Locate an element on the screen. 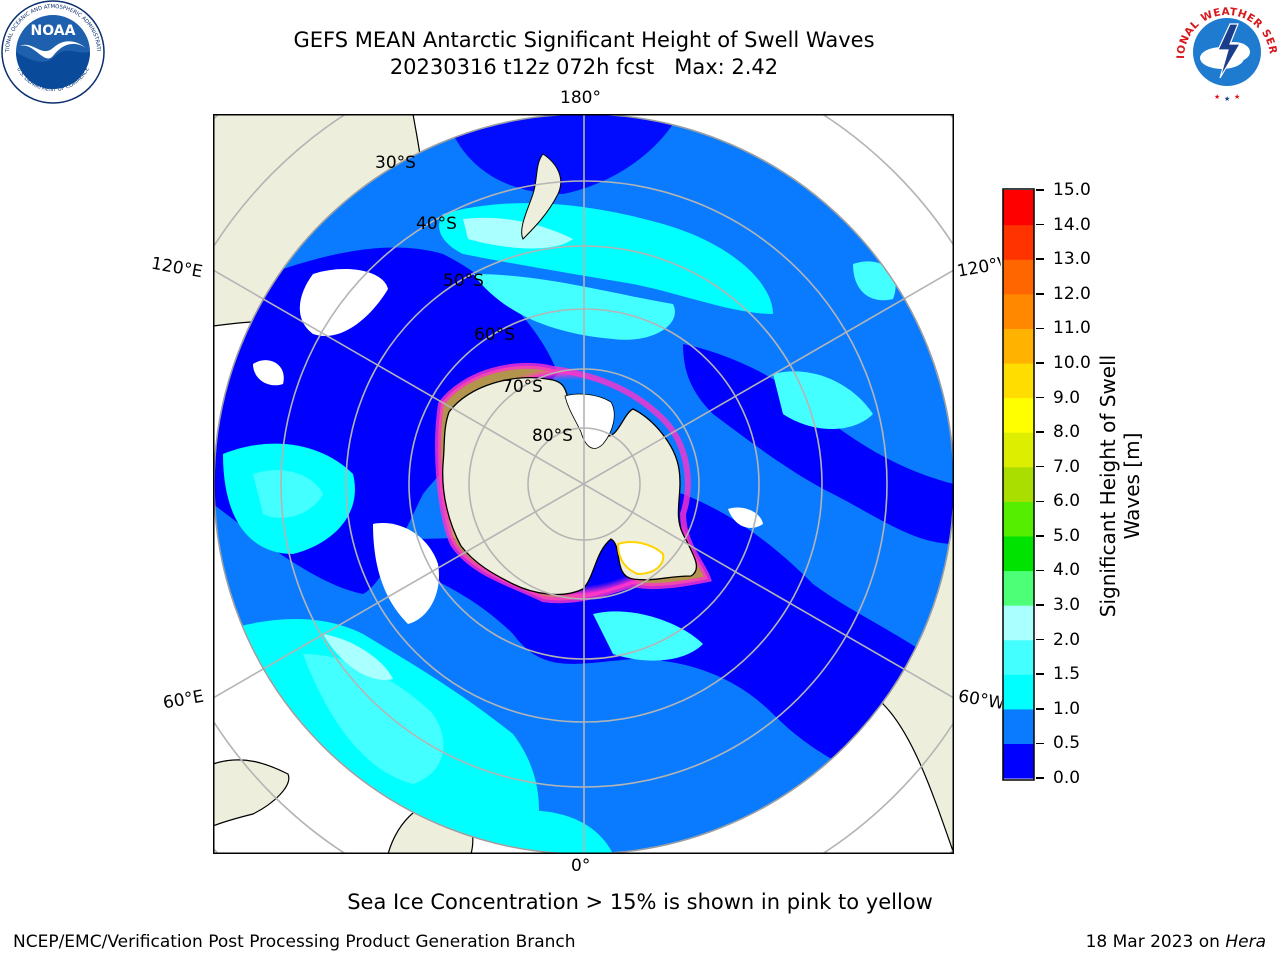  colorbar-tick-label: 8.0 is located at coordinates (1067, 432).